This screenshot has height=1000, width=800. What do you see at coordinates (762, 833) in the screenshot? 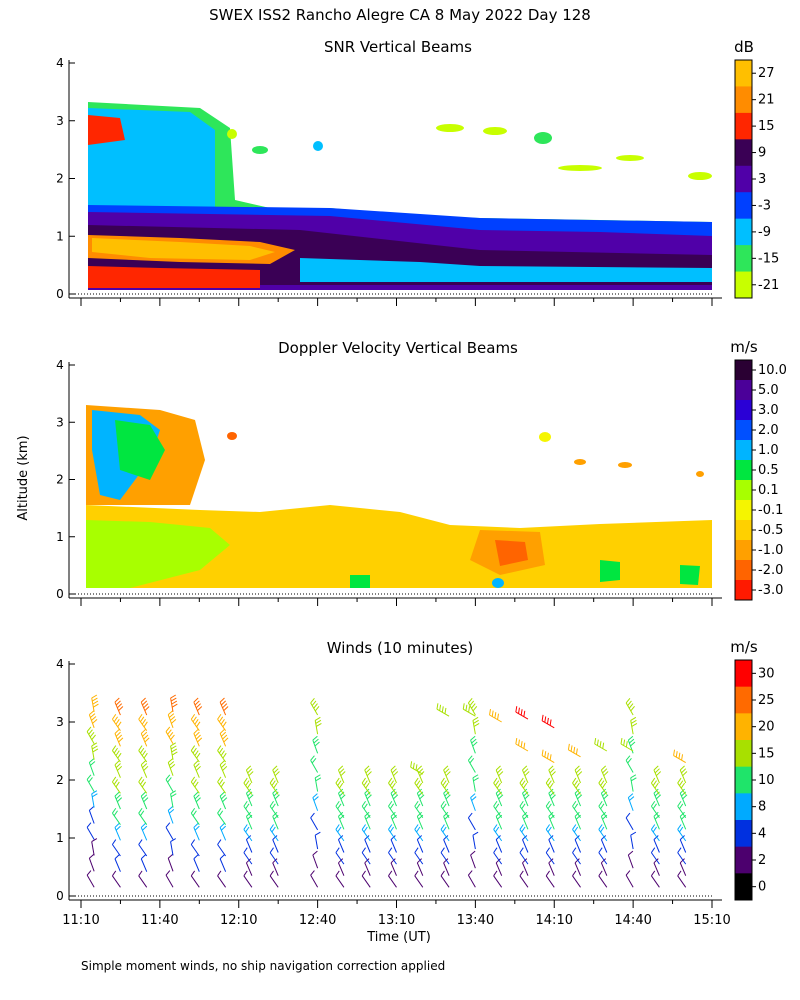
I see `colorbar-label: 4` at bounding box center [762, 833].